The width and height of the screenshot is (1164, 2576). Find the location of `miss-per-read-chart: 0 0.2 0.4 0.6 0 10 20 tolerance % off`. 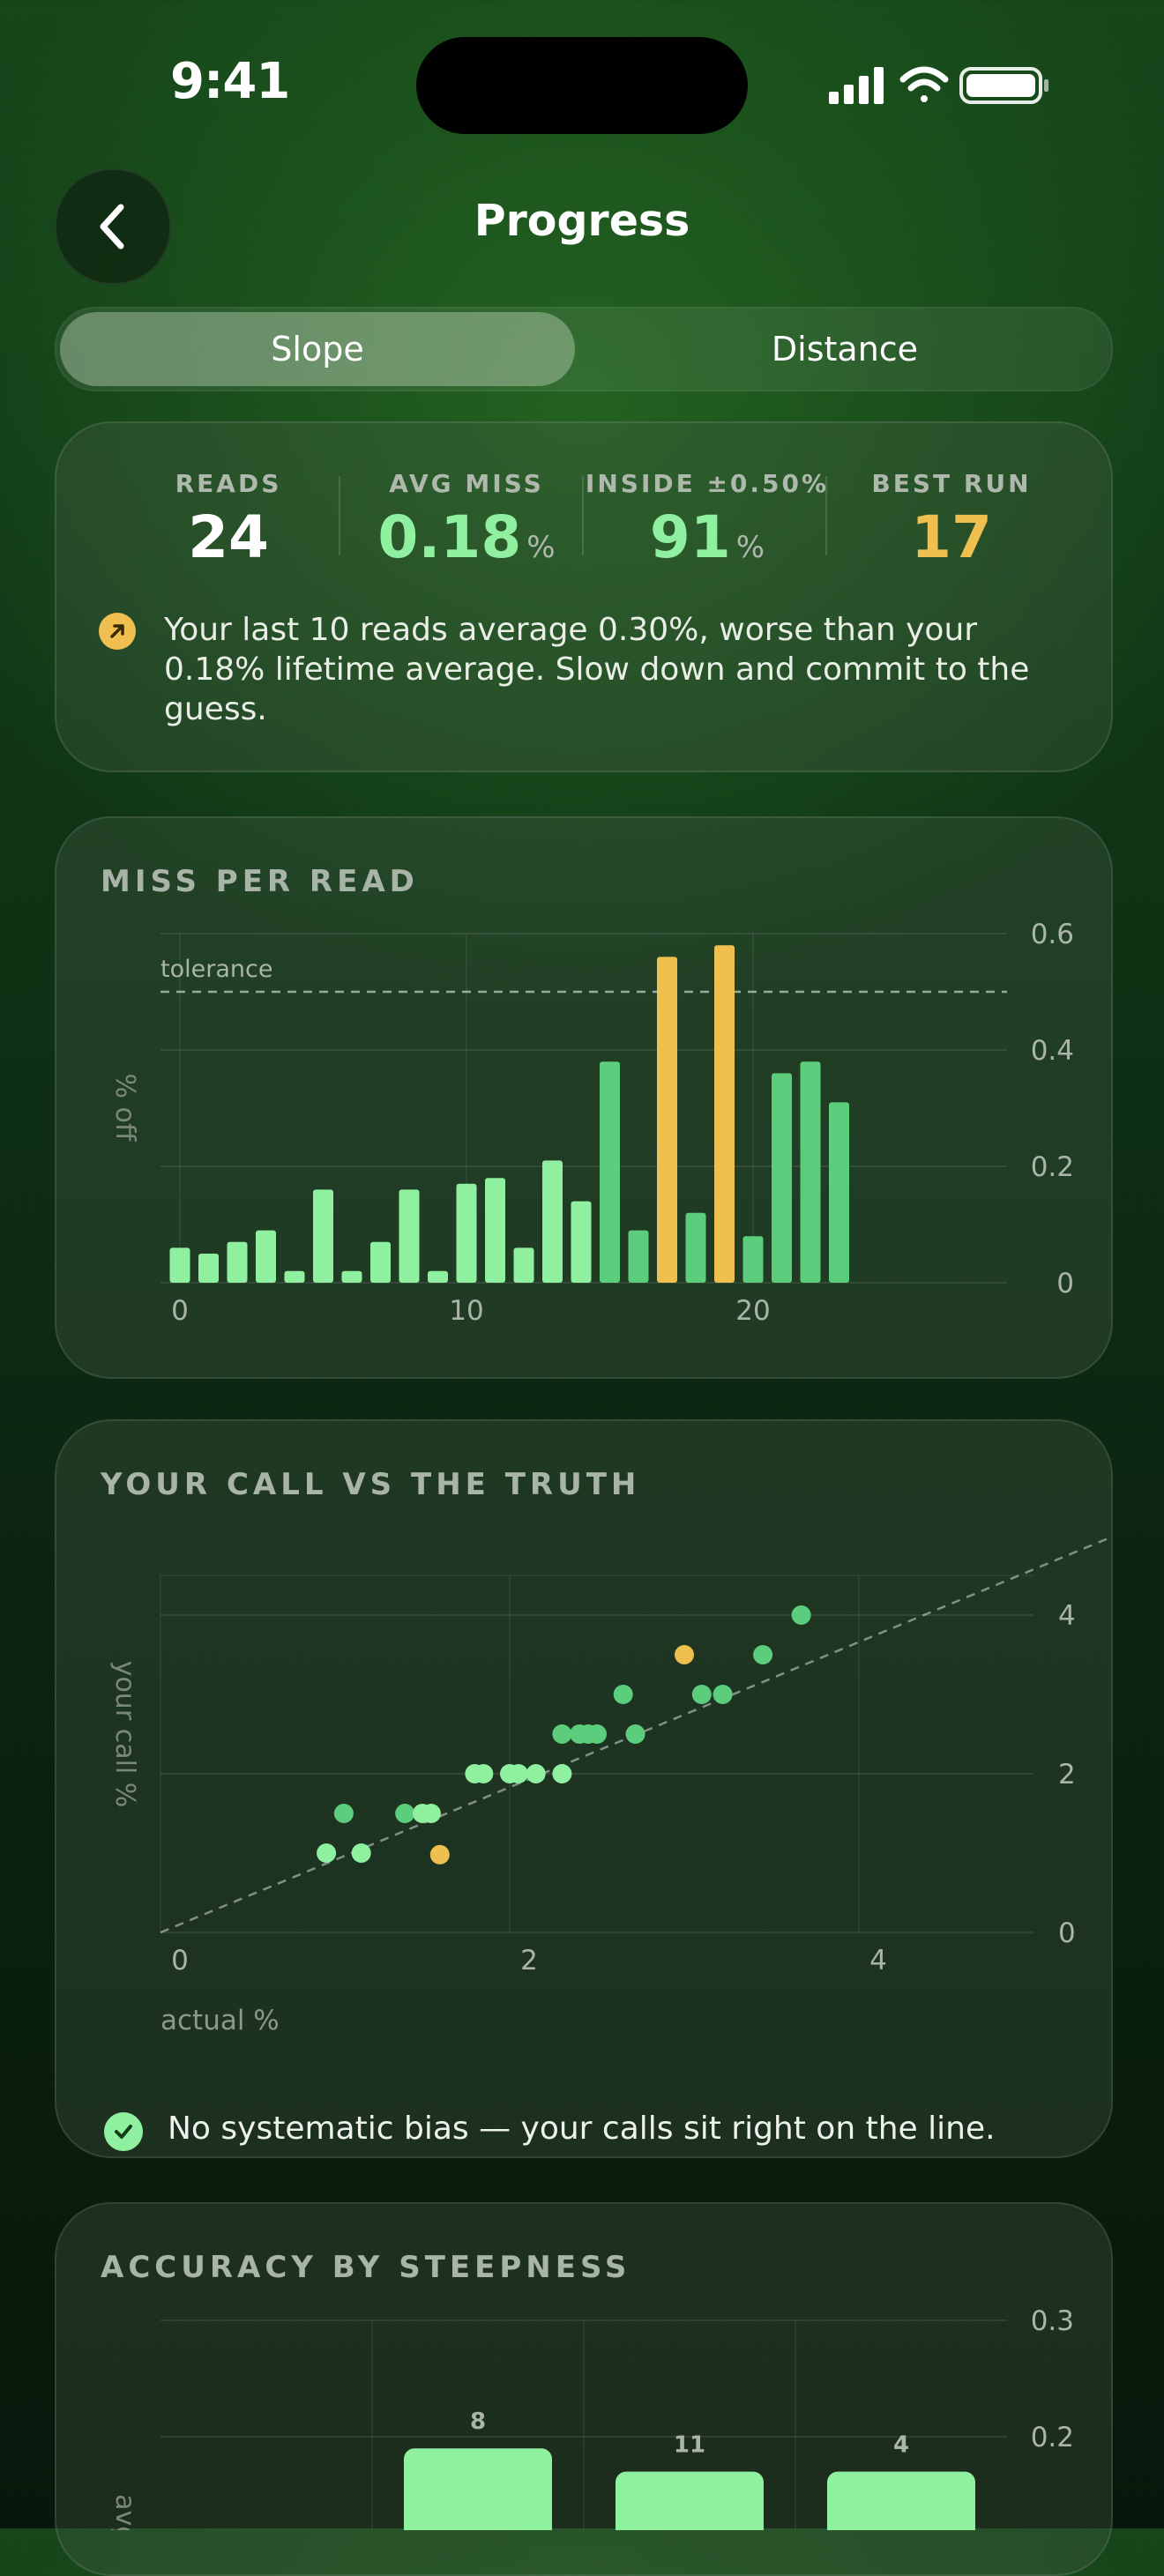

miss-per-read-chart: 0 0.2 0.4 0.6 0 10 20 tolerance % off is located at coordinates (591, 1123).